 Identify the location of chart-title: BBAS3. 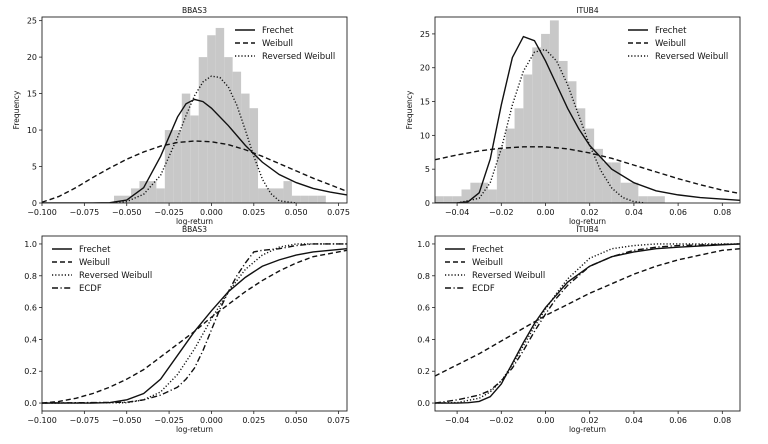
(194, 10).